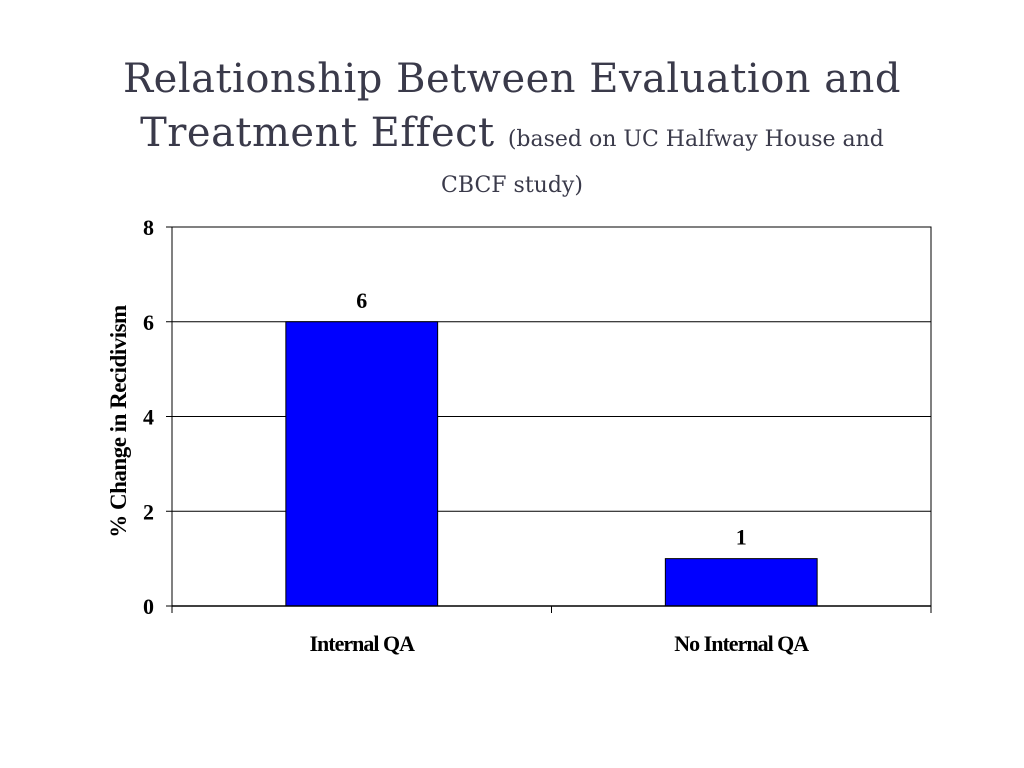 Image resolution: width=1024 pixels, height=768 pixels. I want to click on x-category-label: Internal QA, so click(363, 643).